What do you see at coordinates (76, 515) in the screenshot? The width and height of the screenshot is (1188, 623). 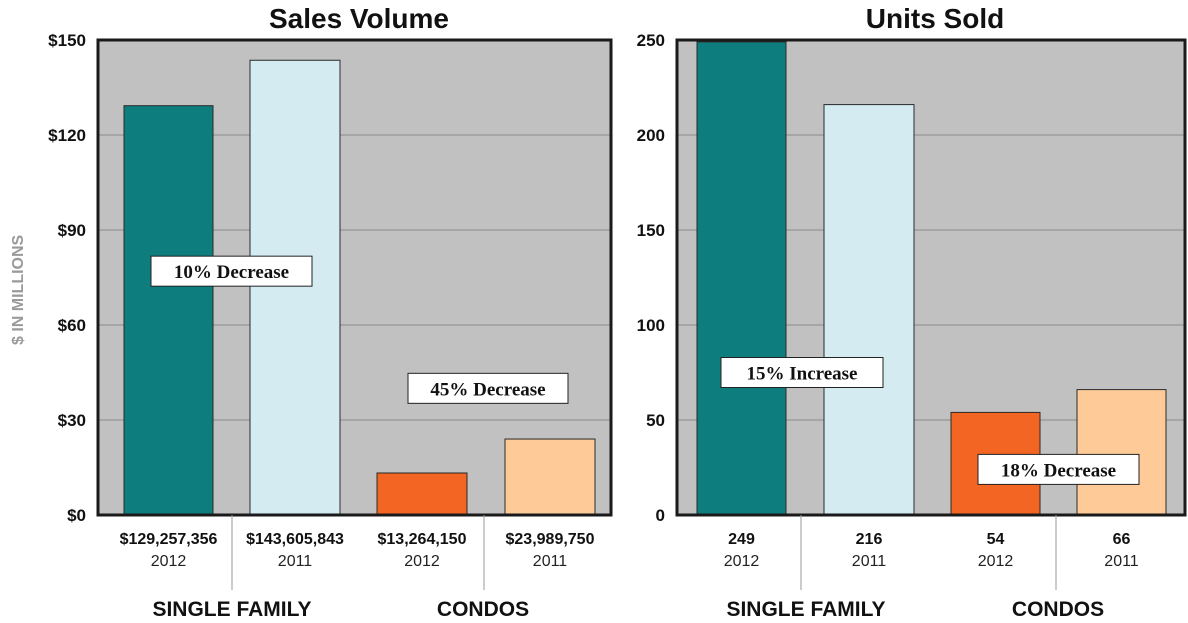 I see `y-tick-label: $0` at bounding box center [76, 515].